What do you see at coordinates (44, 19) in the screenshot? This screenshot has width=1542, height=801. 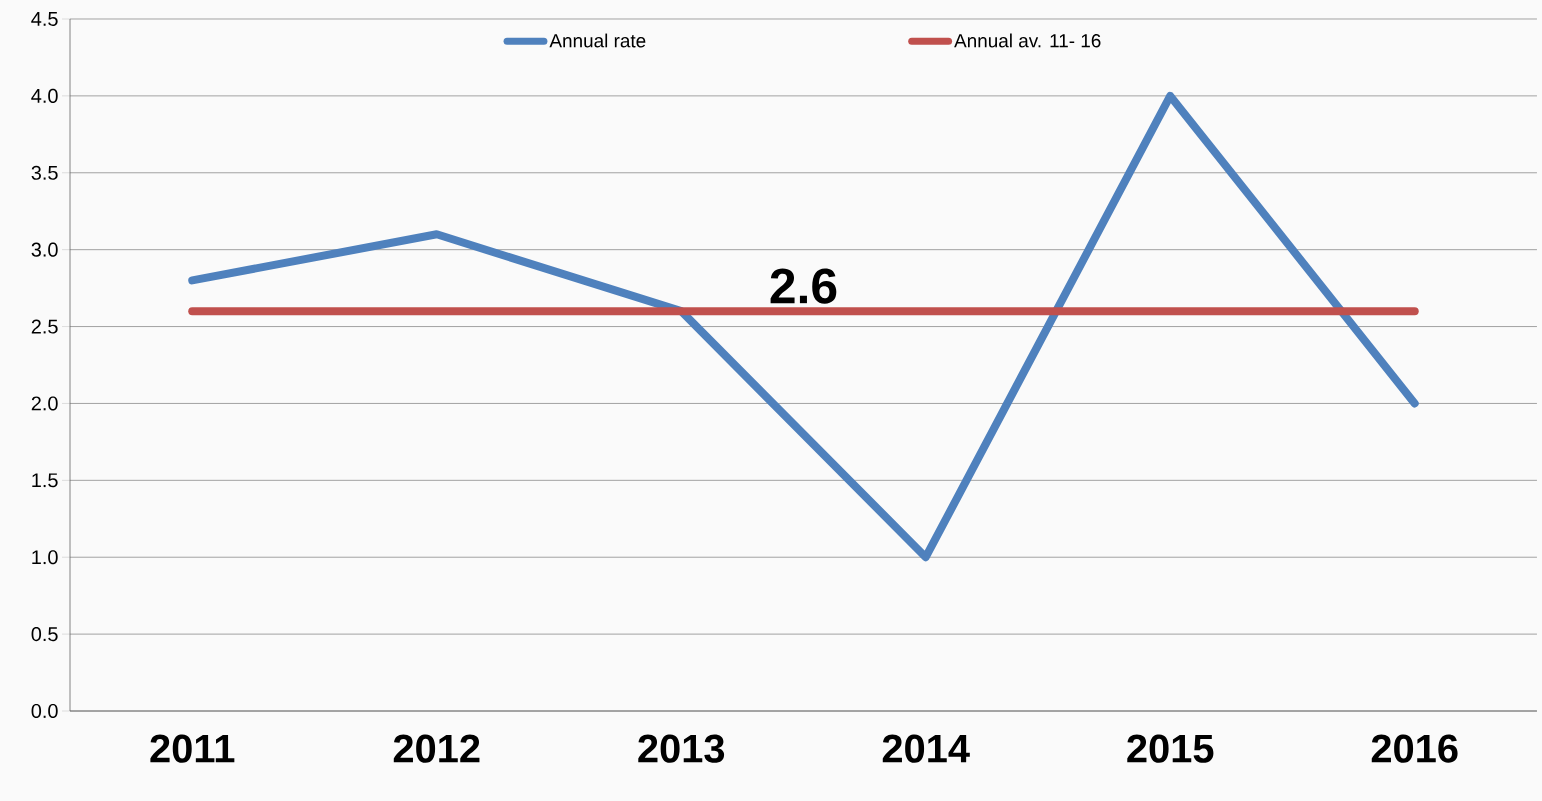 I see `y-tick-label: 4.5` at bounding box center [44, 19].